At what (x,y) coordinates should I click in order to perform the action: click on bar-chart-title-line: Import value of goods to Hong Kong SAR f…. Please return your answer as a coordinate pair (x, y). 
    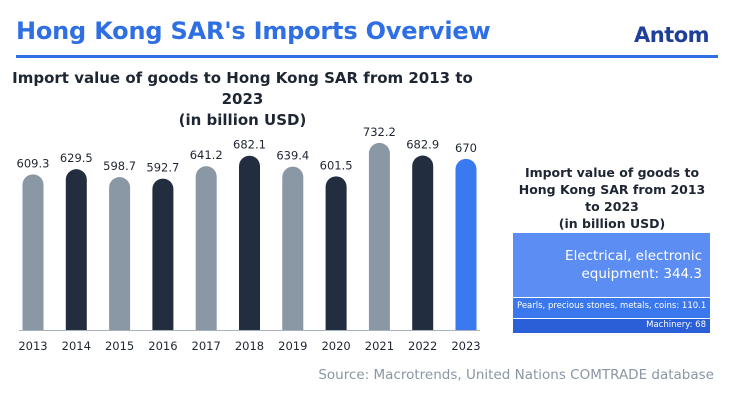
    Looking at the image, I should click on (242, 88).